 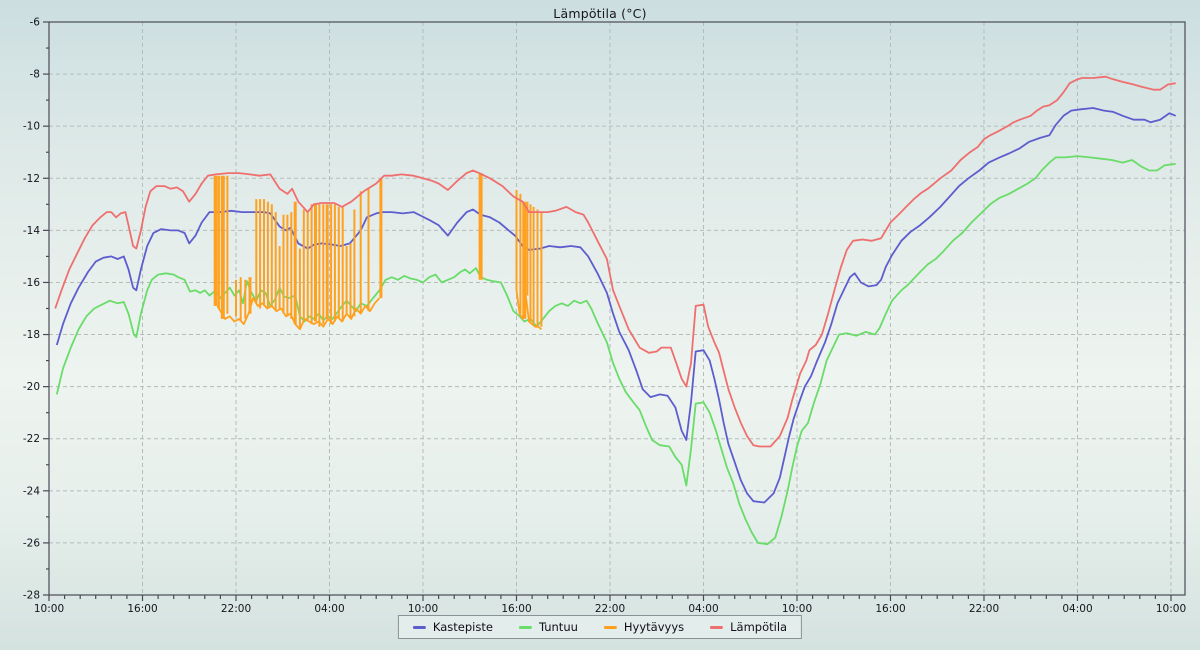 I want to click on legend-label-kastepiste: Kastepiste, so click(x=462, y=627).